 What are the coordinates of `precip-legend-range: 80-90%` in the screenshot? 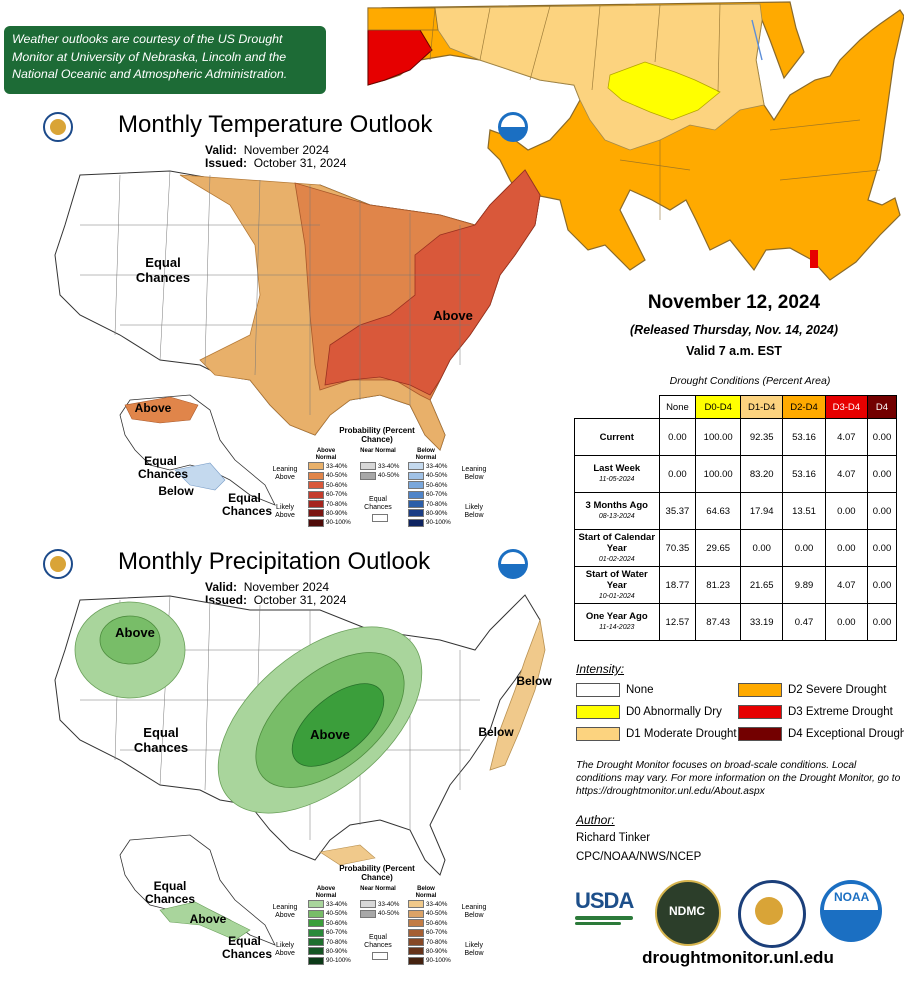 It's located at (337, 951).